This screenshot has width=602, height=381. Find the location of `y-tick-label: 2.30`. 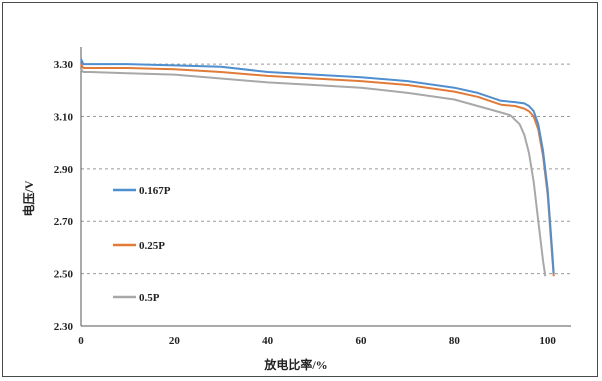

y-tick-label: 2.30 is located at coordinates (64, 327).